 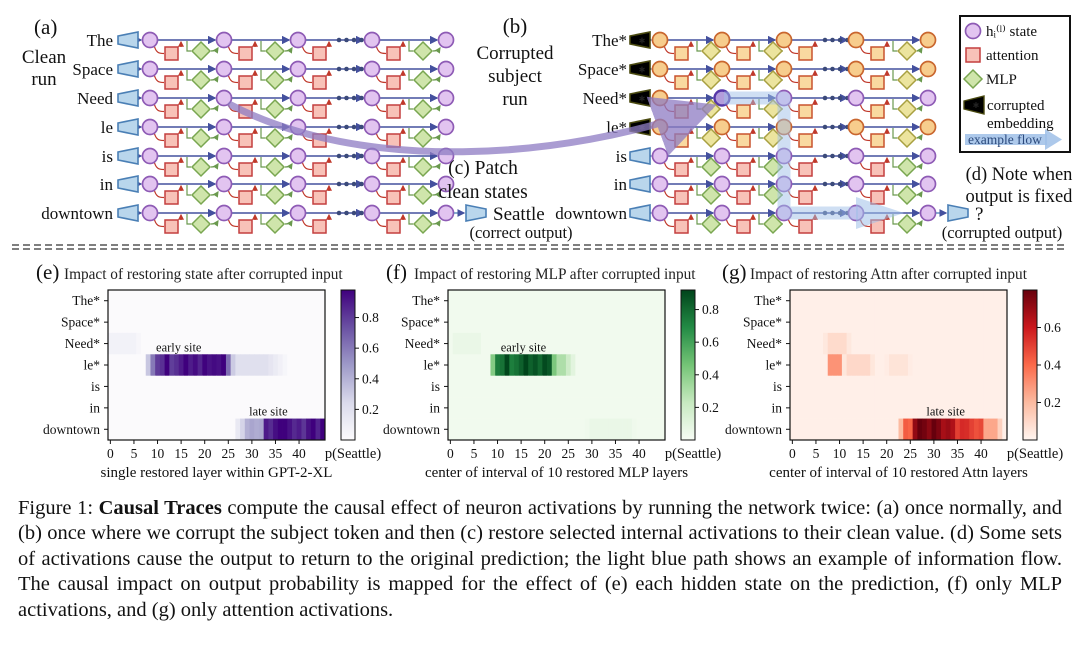 I want to click on corrupted-star-icon: ✱, so click(x=642, y=41).